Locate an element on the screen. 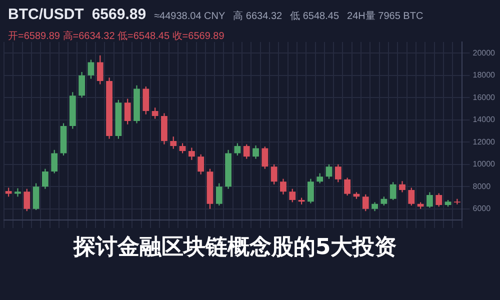 The height and width of the screenshot is (300, 500). annotation: 开=6589.89 高=6634.32 低=6548.45 收=6569.89 is located at coordinates (116, 36).